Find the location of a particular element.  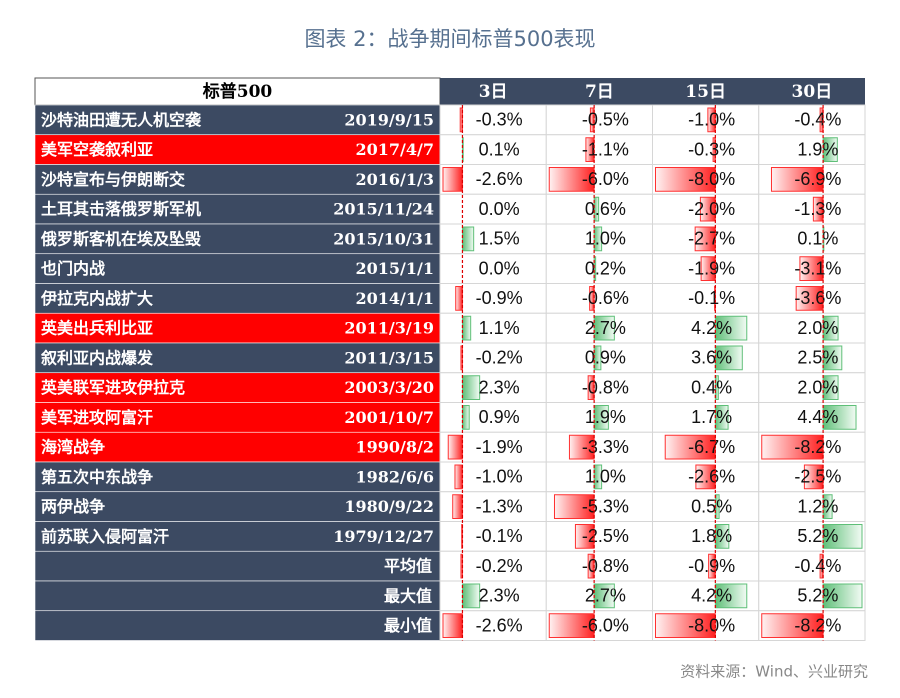

event-name: 美军空袭叙利亚 is located at coordinates (97, 149).